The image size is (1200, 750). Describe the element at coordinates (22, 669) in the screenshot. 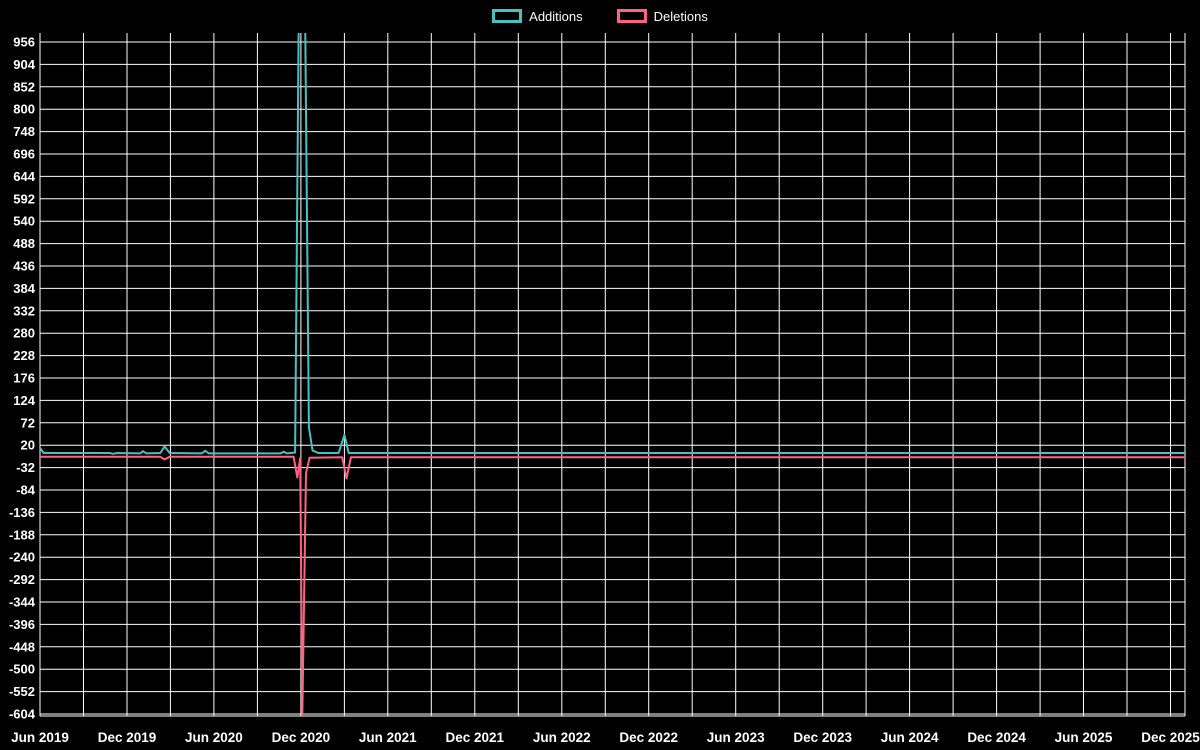

I see `y-axis-tick-label: -500` at that location.